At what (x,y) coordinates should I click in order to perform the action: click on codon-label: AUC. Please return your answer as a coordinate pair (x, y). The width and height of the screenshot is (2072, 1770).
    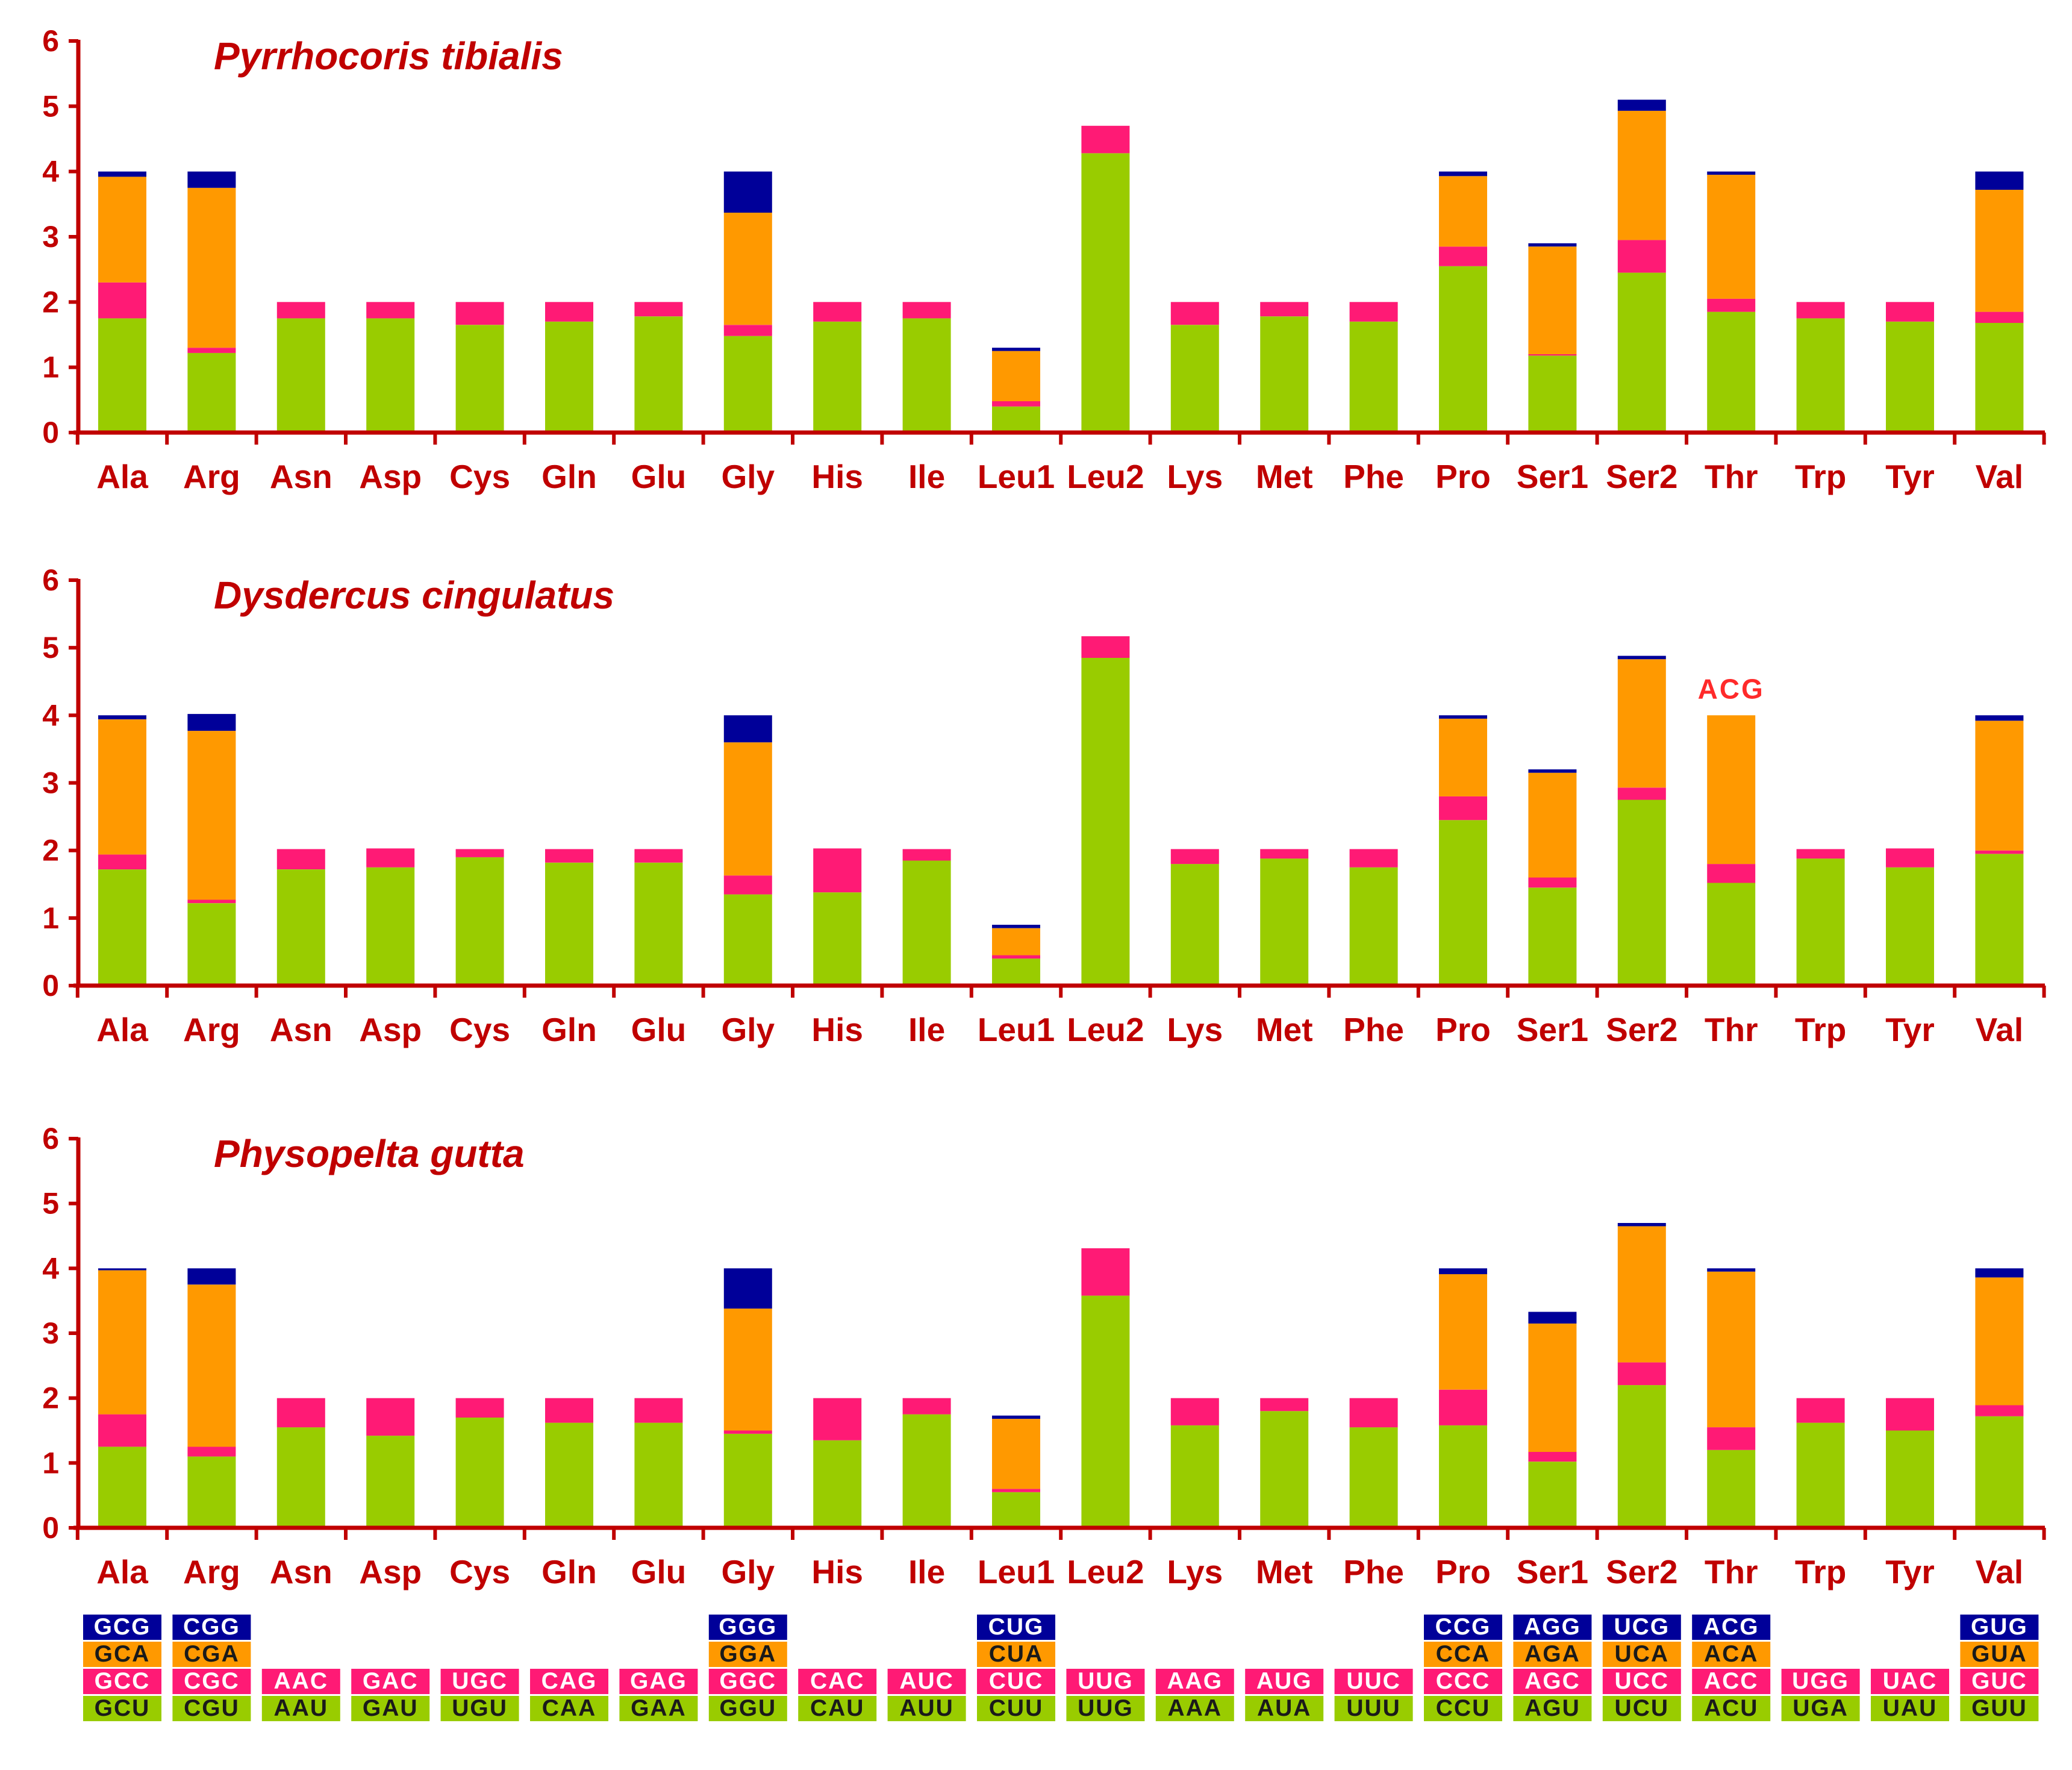
    Looking at the image, I should click on (926, 1681).